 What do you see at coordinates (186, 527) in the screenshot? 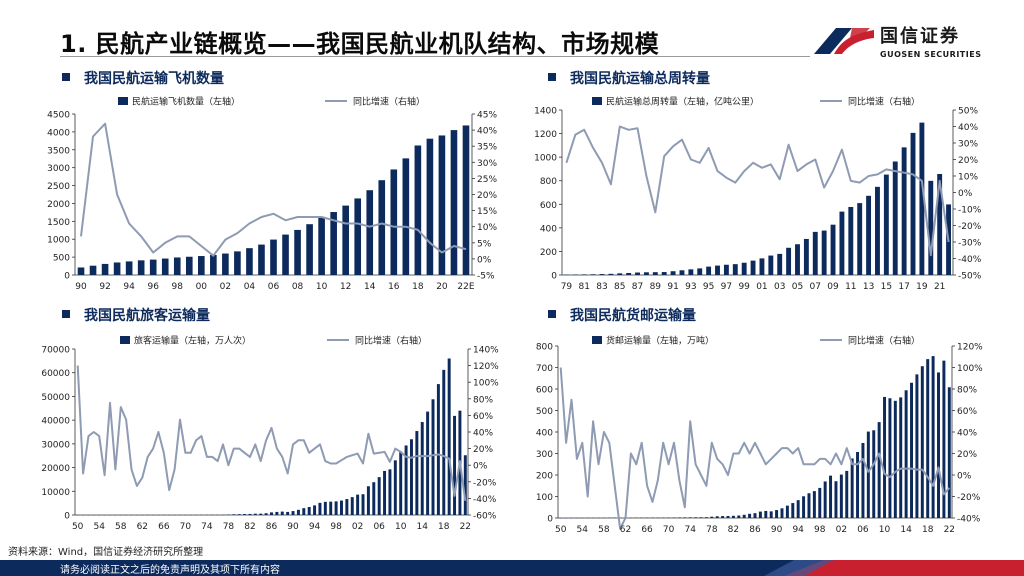
I see `x-tick-label: 70` at bounding box center [186, 527].